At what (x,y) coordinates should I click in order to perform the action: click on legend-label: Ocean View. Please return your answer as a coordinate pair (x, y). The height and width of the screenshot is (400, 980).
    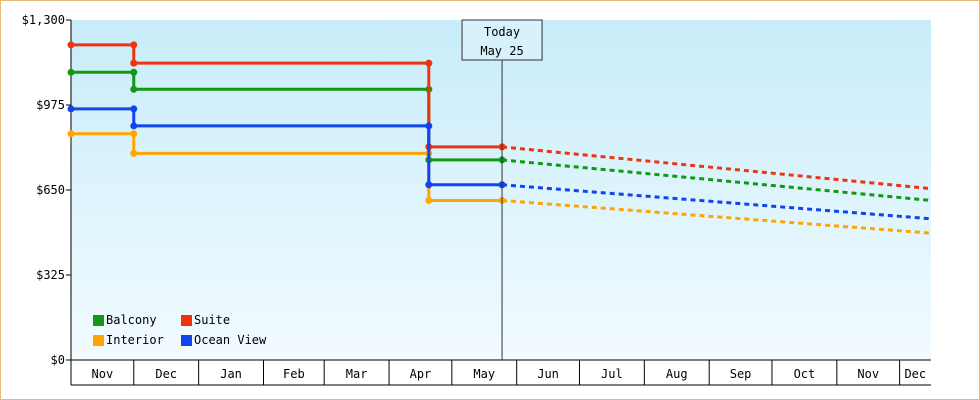
    Looking at the image, I should click on (230, 340).